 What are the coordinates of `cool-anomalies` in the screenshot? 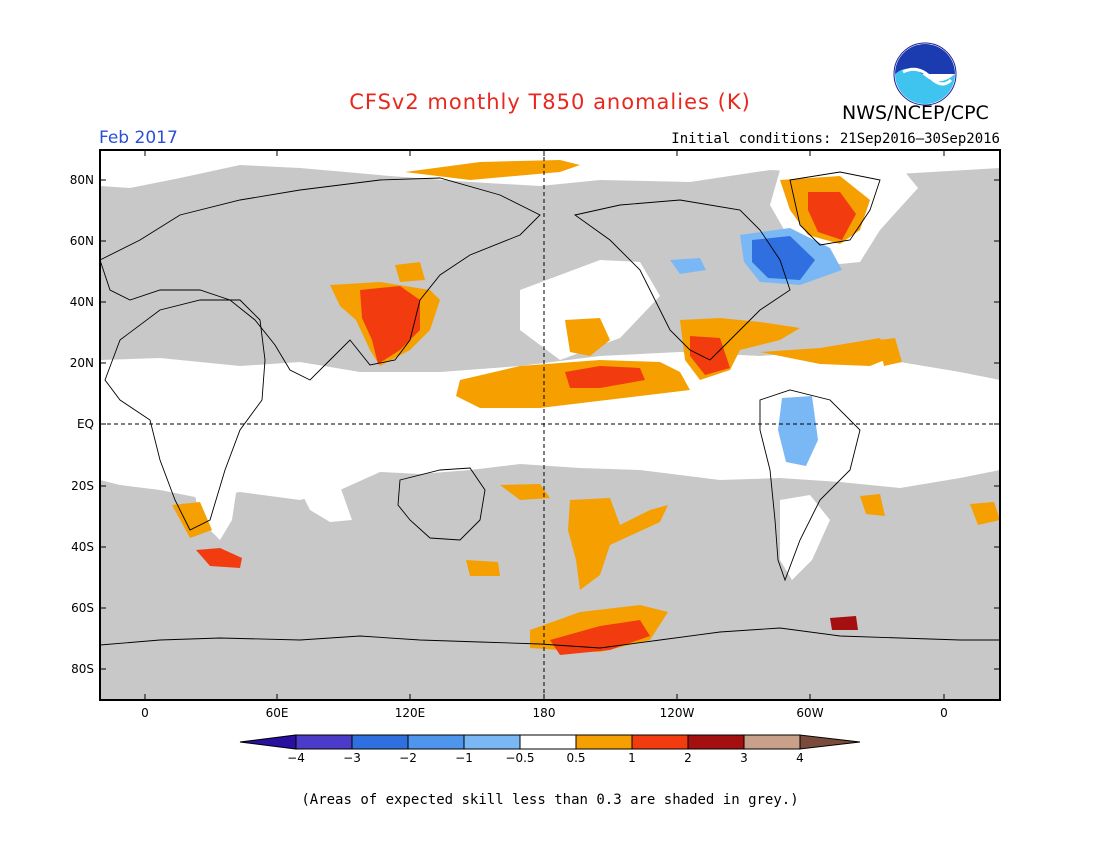 It's located at (756, 347).